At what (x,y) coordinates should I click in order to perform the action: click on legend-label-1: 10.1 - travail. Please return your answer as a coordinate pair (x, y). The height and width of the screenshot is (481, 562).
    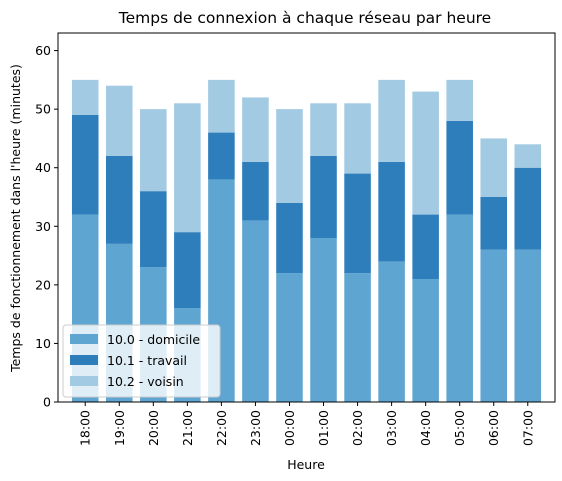
    Looking at the image, I should click on (147, 360).